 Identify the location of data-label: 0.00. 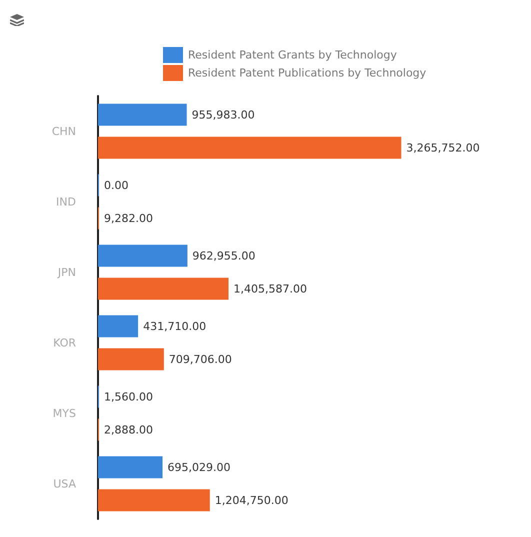
(116, 185).